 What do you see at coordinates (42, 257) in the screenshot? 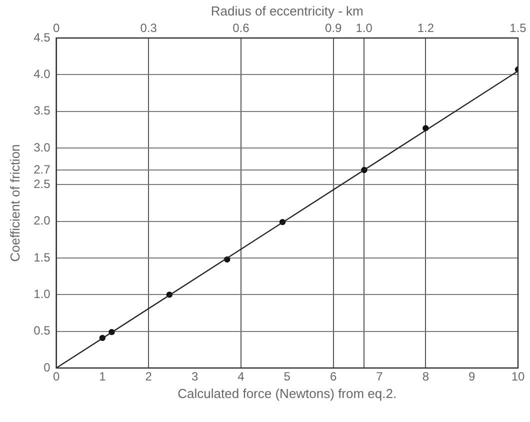
I see `y-tick-label: 1.5` at bounding box center [42, 257].